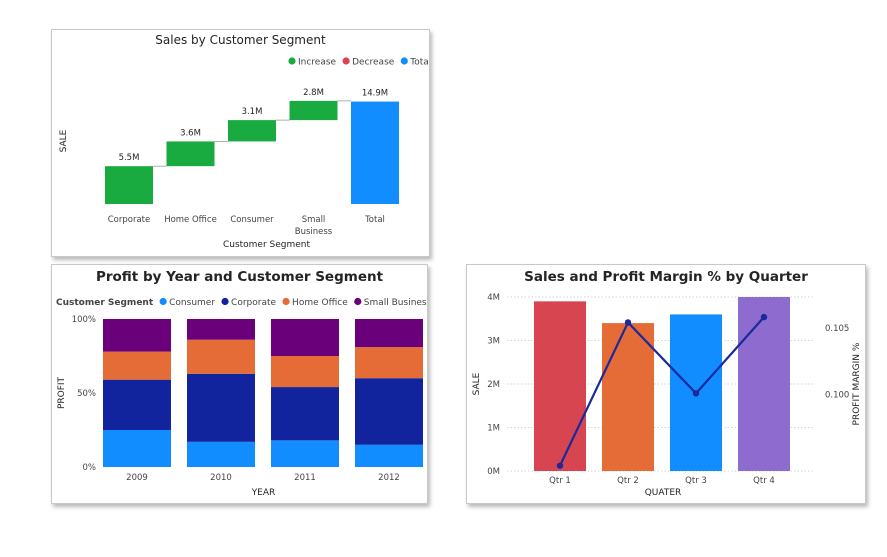  Describe the element at coordinates (317, 63) in the screenshot. I see `legend-label: Increase` at that location.